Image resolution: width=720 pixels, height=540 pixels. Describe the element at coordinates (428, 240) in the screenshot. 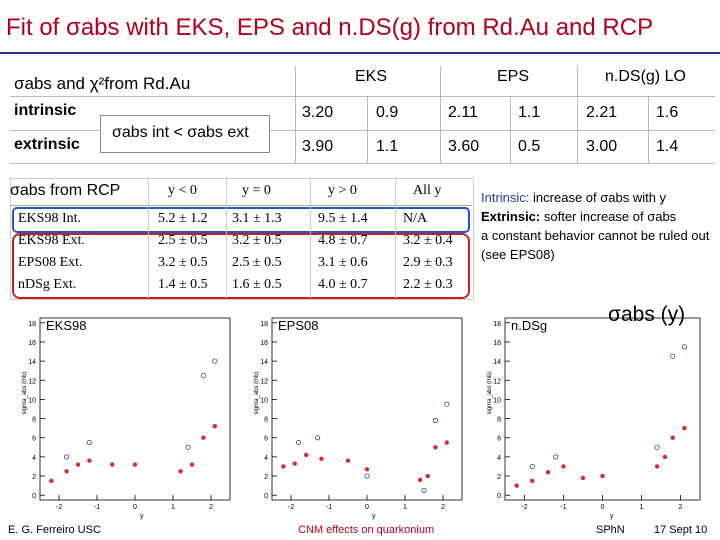

I see `cell: 3.2 ± 0.4` at that location.